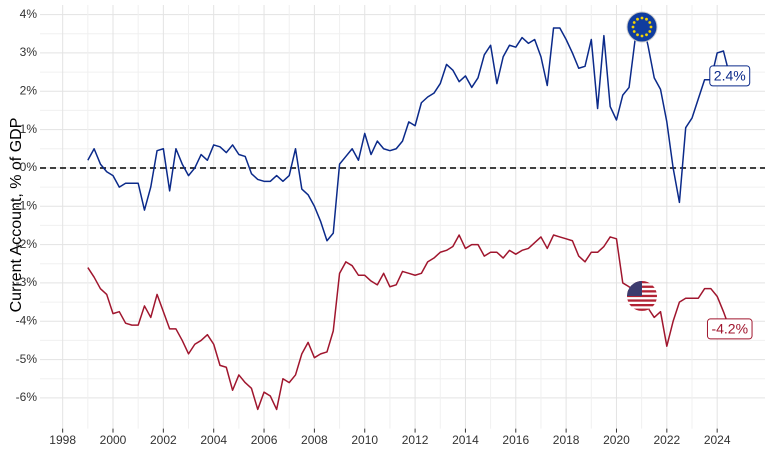  I want to click on y-tick-label: 2%, so click(29, 90).